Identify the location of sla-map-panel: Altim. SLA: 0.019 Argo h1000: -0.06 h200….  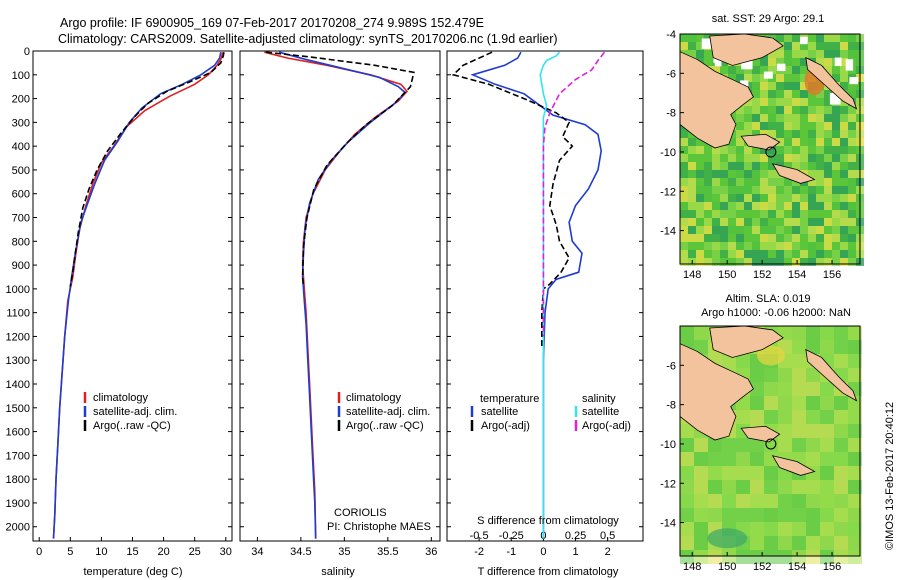
(761, 433).